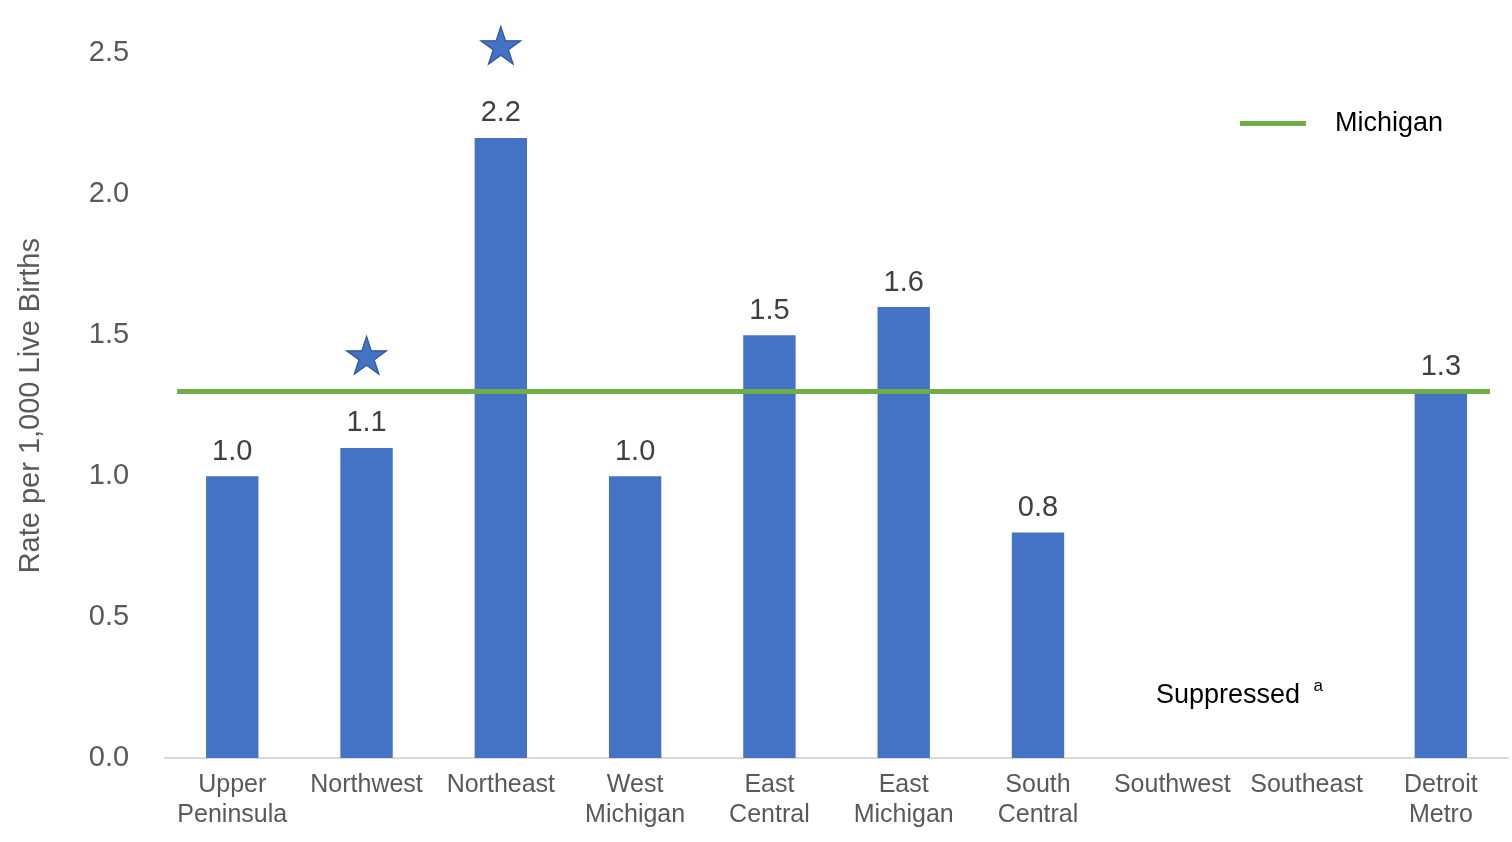  What do you see at coordinates (366, 421) in the screenshot?
I see `data-label: 1.1` at bounding box center [366, 421].